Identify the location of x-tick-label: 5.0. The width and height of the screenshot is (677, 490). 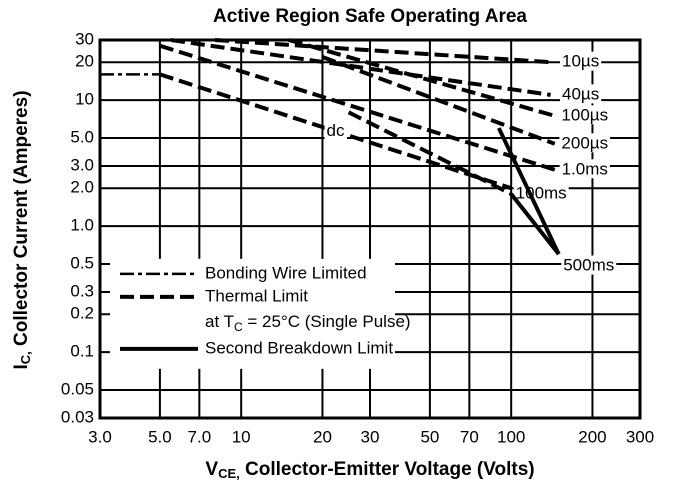
(160, 436).